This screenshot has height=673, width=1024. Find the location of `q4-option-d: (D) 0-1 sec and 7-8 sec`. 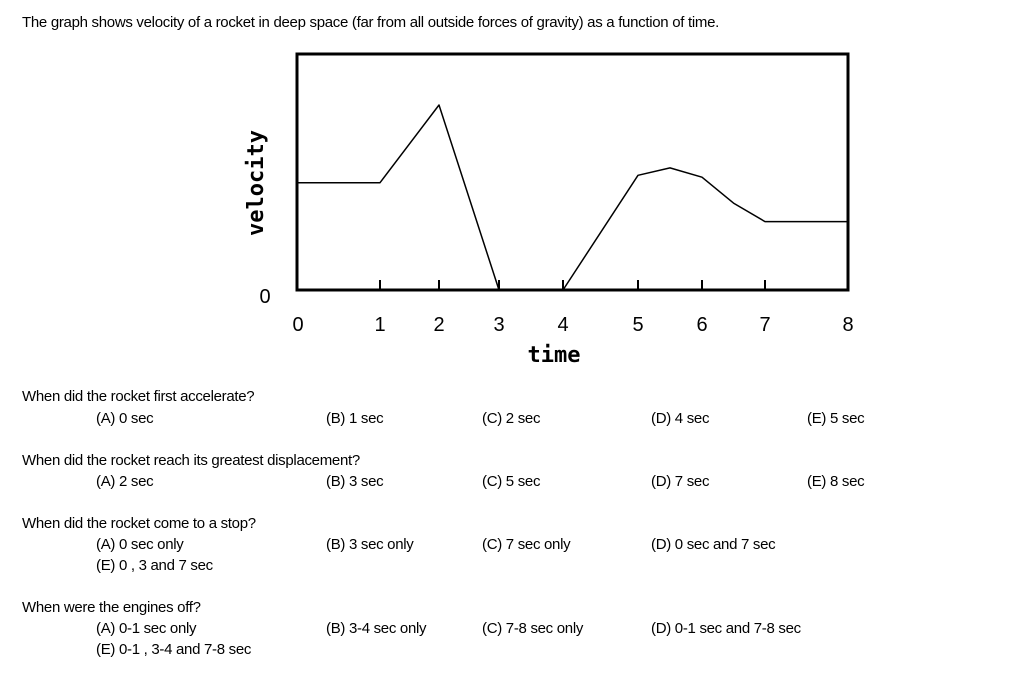

q4-option-d: (D) 0-1 sec and 7-8 sec is located at coordinates (726, 628).